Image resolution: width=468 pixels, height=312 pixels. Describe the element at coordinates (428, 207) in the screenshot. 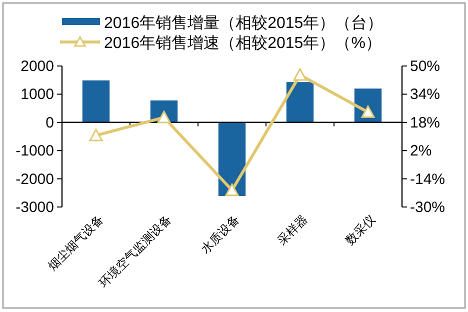

I see `y2-tick-label: -30%` at that location.